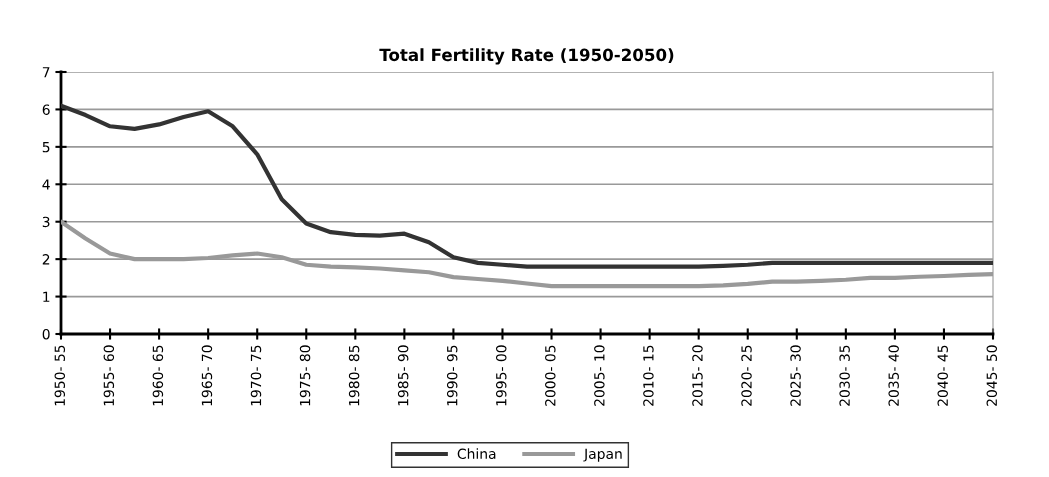  Describe the element at coordinates (844, 375) in the screenshot. I see `x-tick-label: 2030- 35` at that location.